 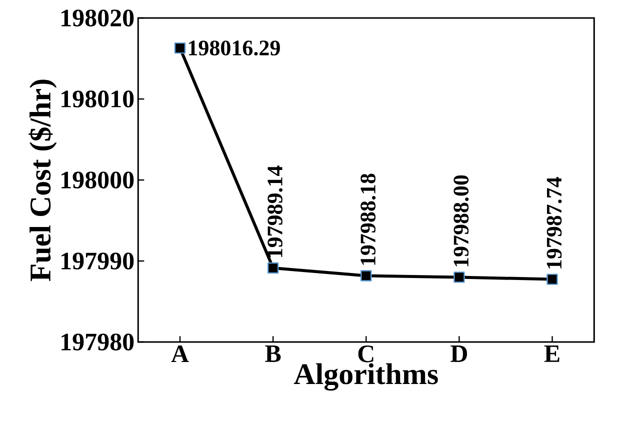 What do you see at coordinates (180, 354) in the screenshot?
I see `x-tick-label: A` at bounding box center [180, 354].